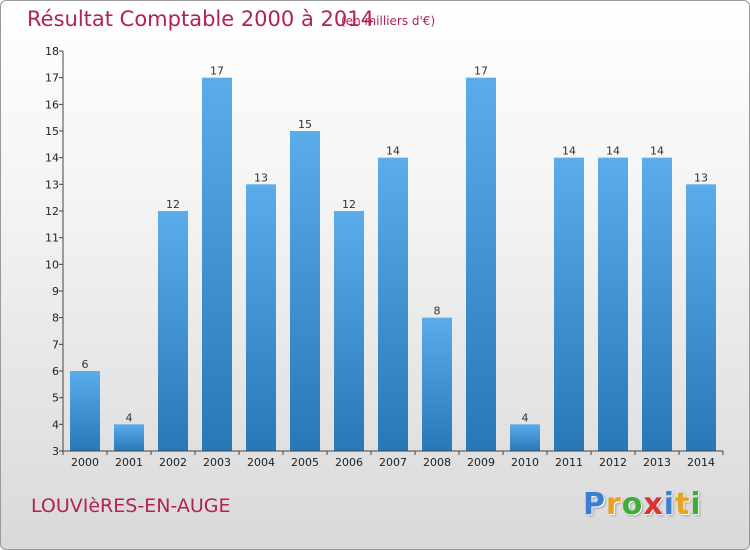  Describe the element at coordinates (52, 78) in the screenshot. I see `y-tick-label: 17` at that location.